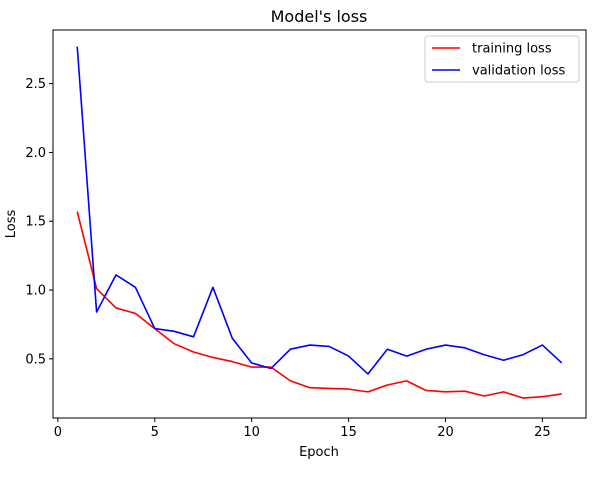 This screenshot has height=481, width=604. I want to click on y-axis-label: Loss, so click(11, 224).